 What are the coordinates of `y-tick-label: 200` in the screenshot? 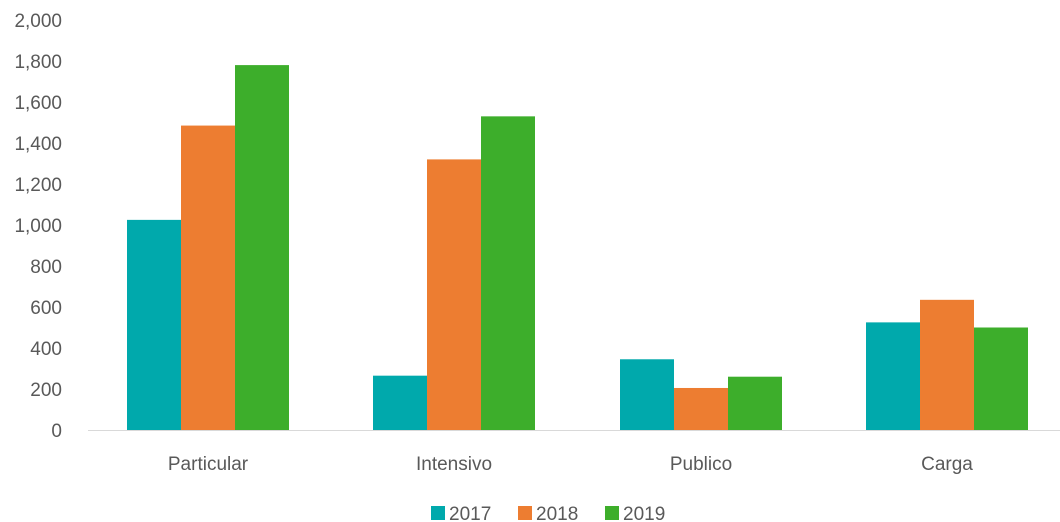 It's located at (46, 390).